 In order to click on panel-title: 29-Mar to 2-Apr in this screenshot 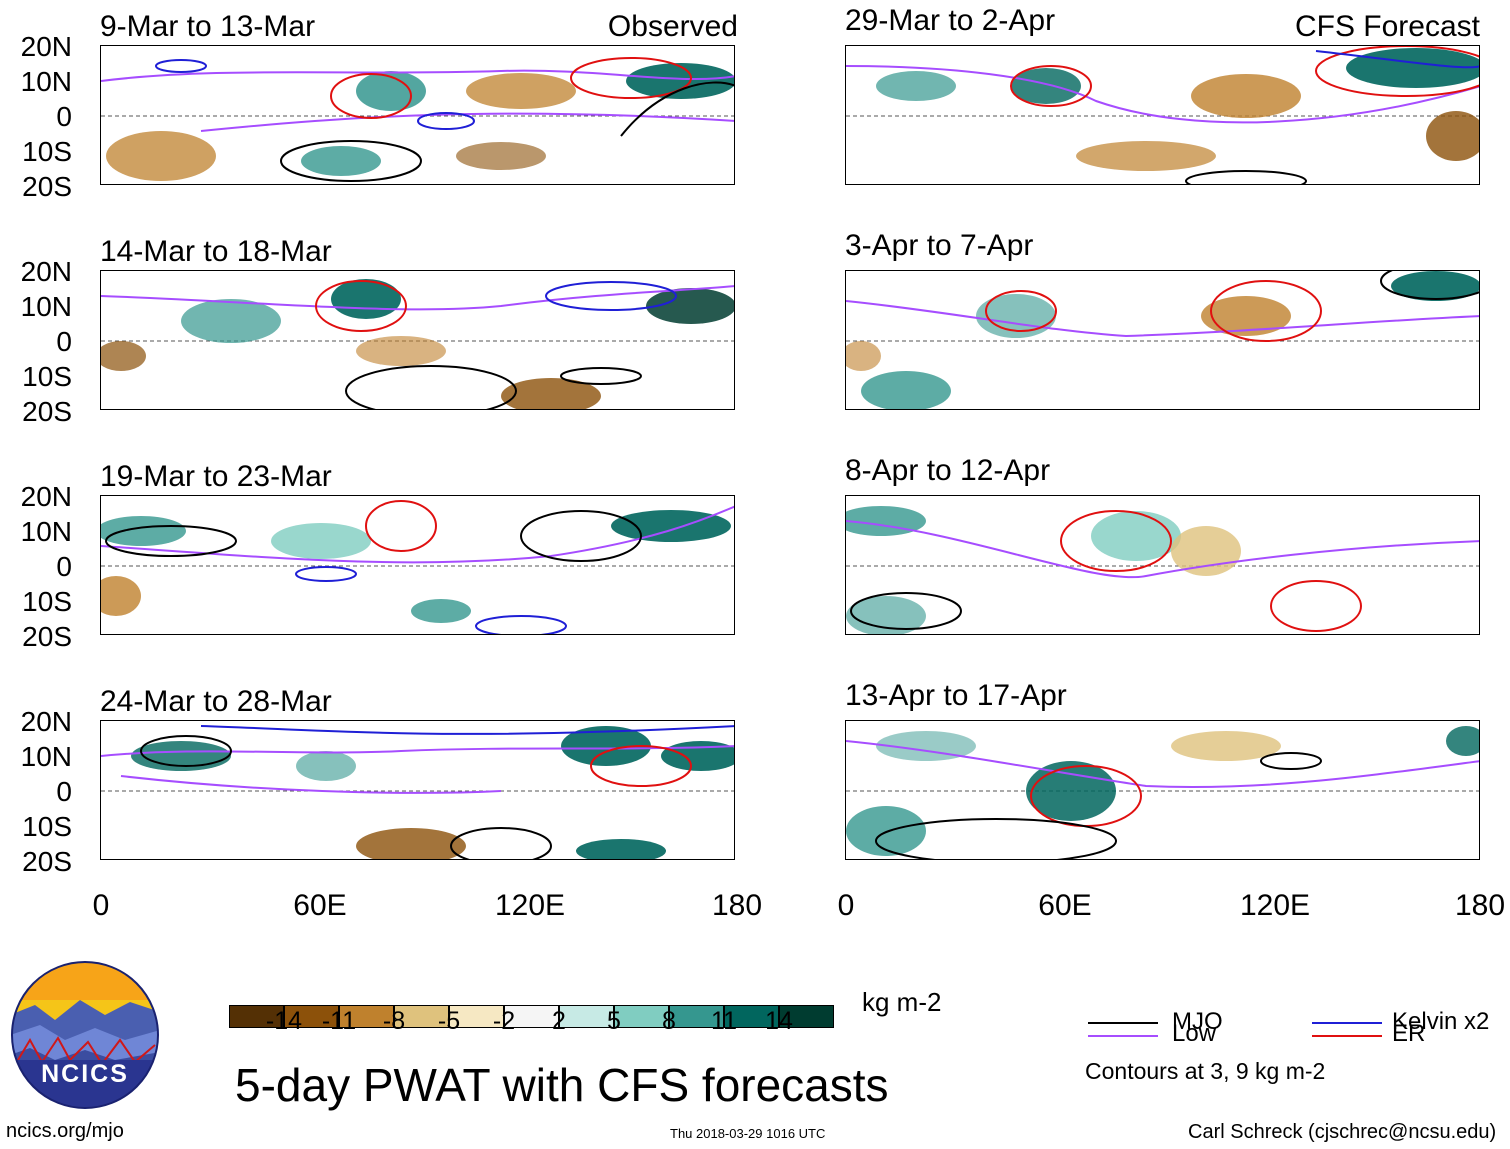, I will do `click(950, 20)`.